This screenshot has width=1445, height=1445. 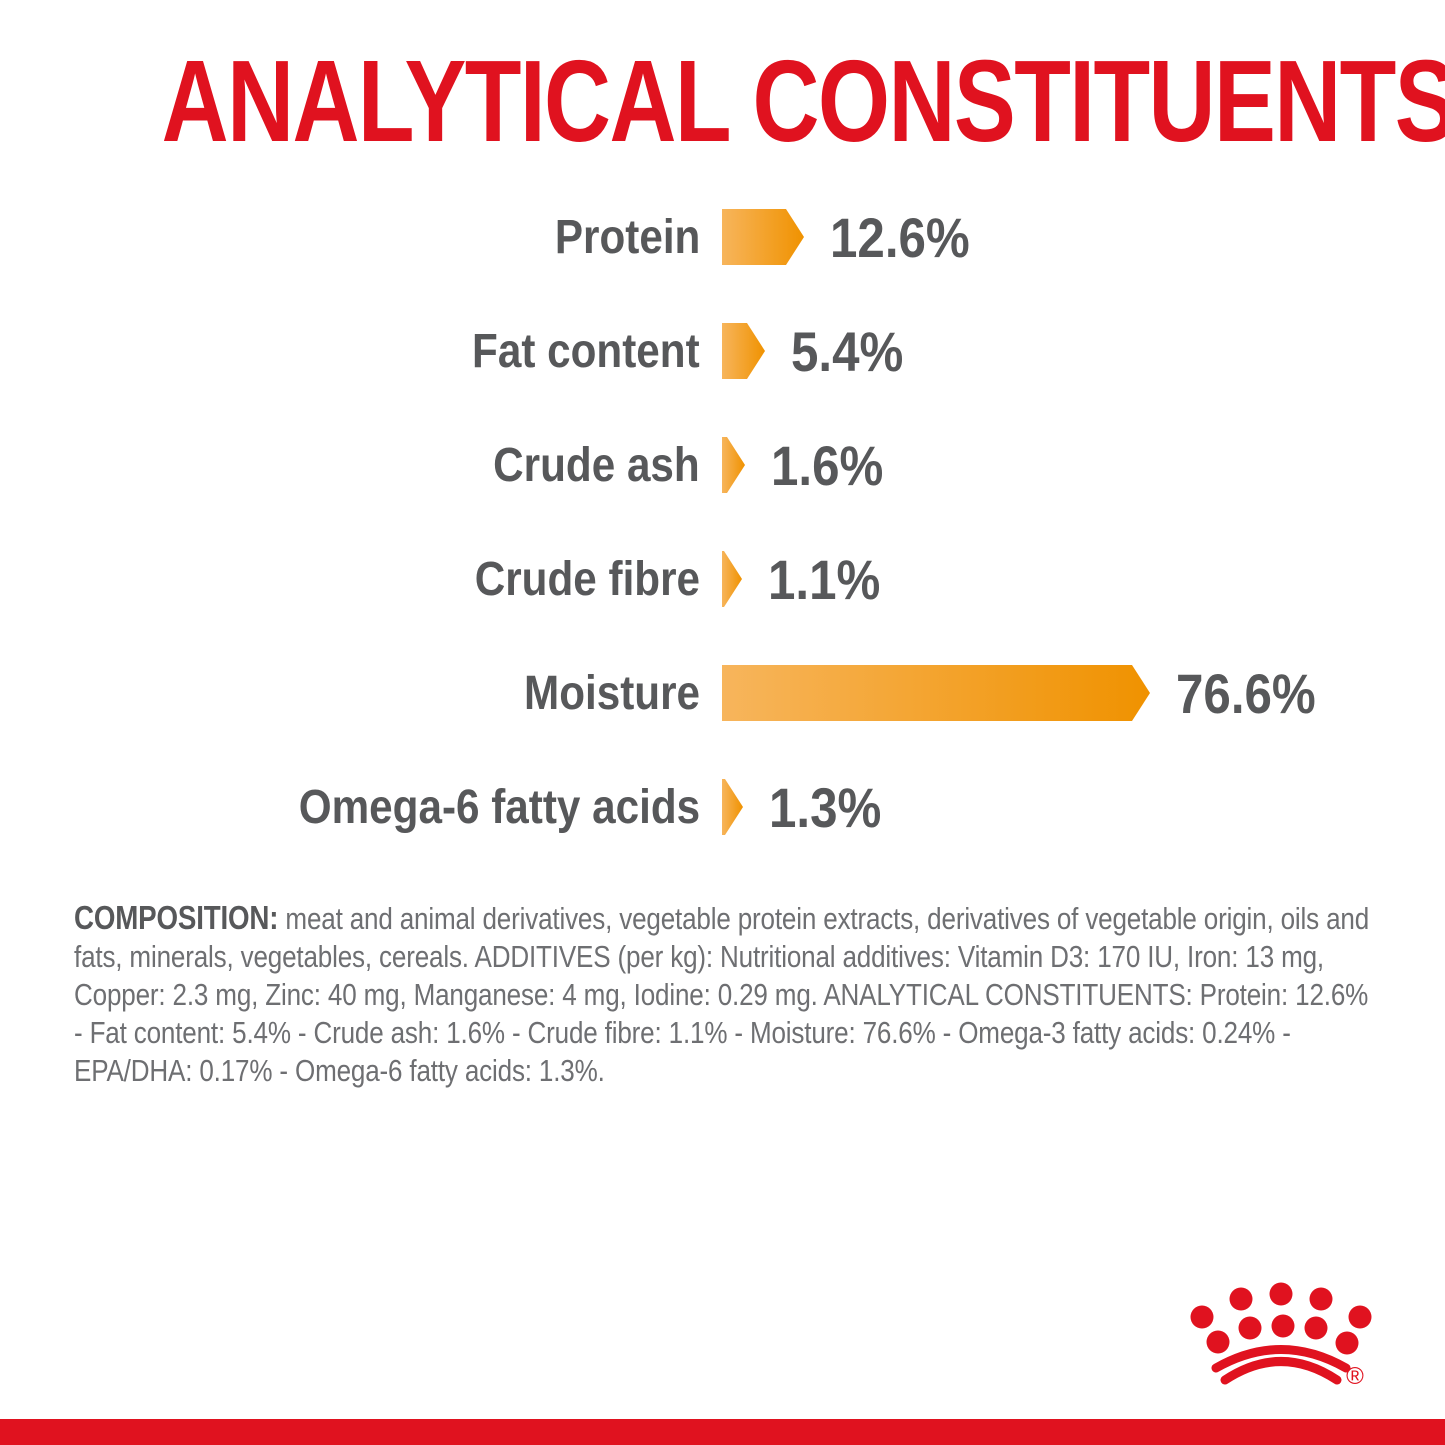 I want to click on registered-mark: ®, so click(x=1355, y=1376).